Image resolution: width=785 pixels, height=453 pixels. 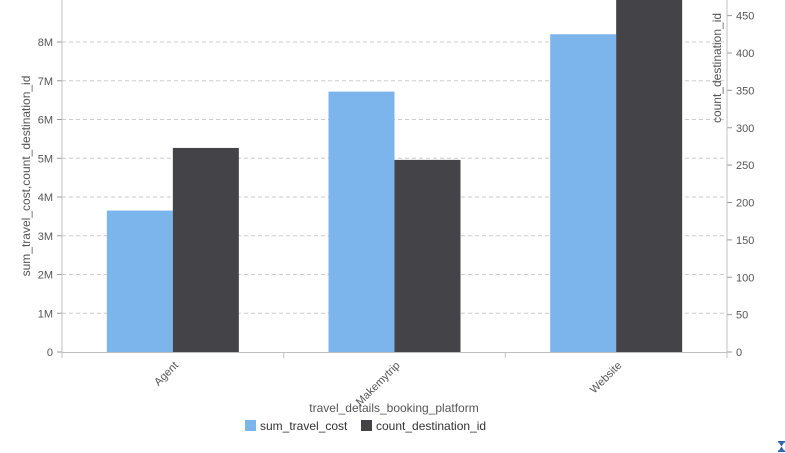 I want to click on y-left-tick-label: 1M, so click(x=45, y=314).